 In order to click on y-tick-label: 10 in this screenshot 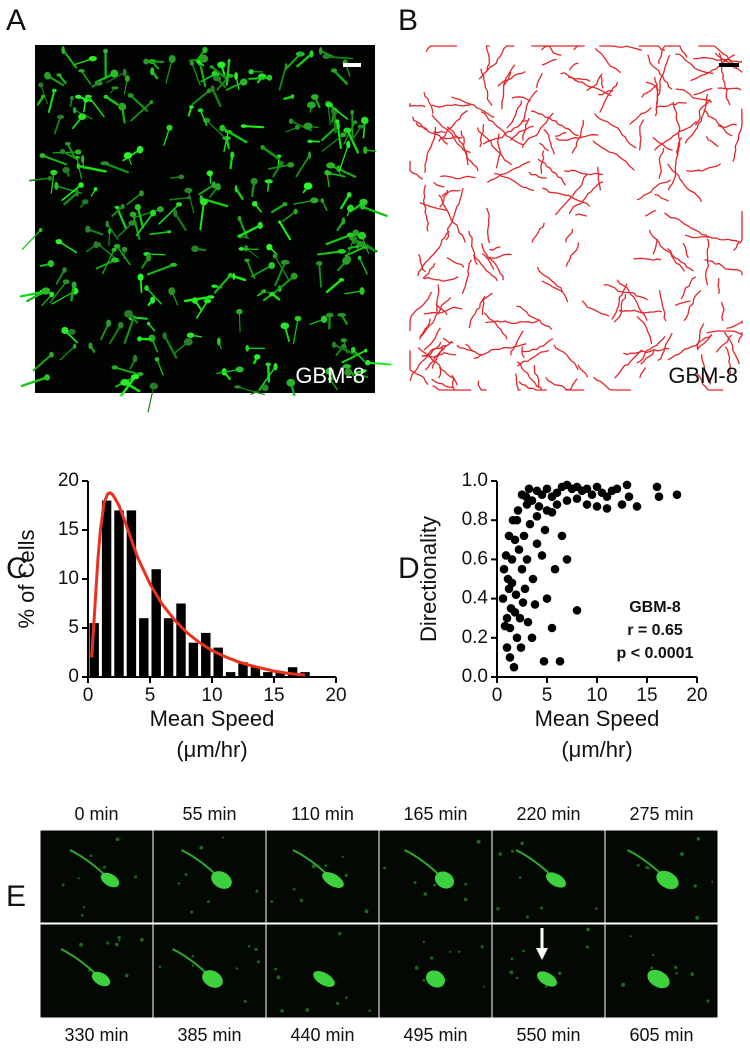, I will do `click(68, 578)`.